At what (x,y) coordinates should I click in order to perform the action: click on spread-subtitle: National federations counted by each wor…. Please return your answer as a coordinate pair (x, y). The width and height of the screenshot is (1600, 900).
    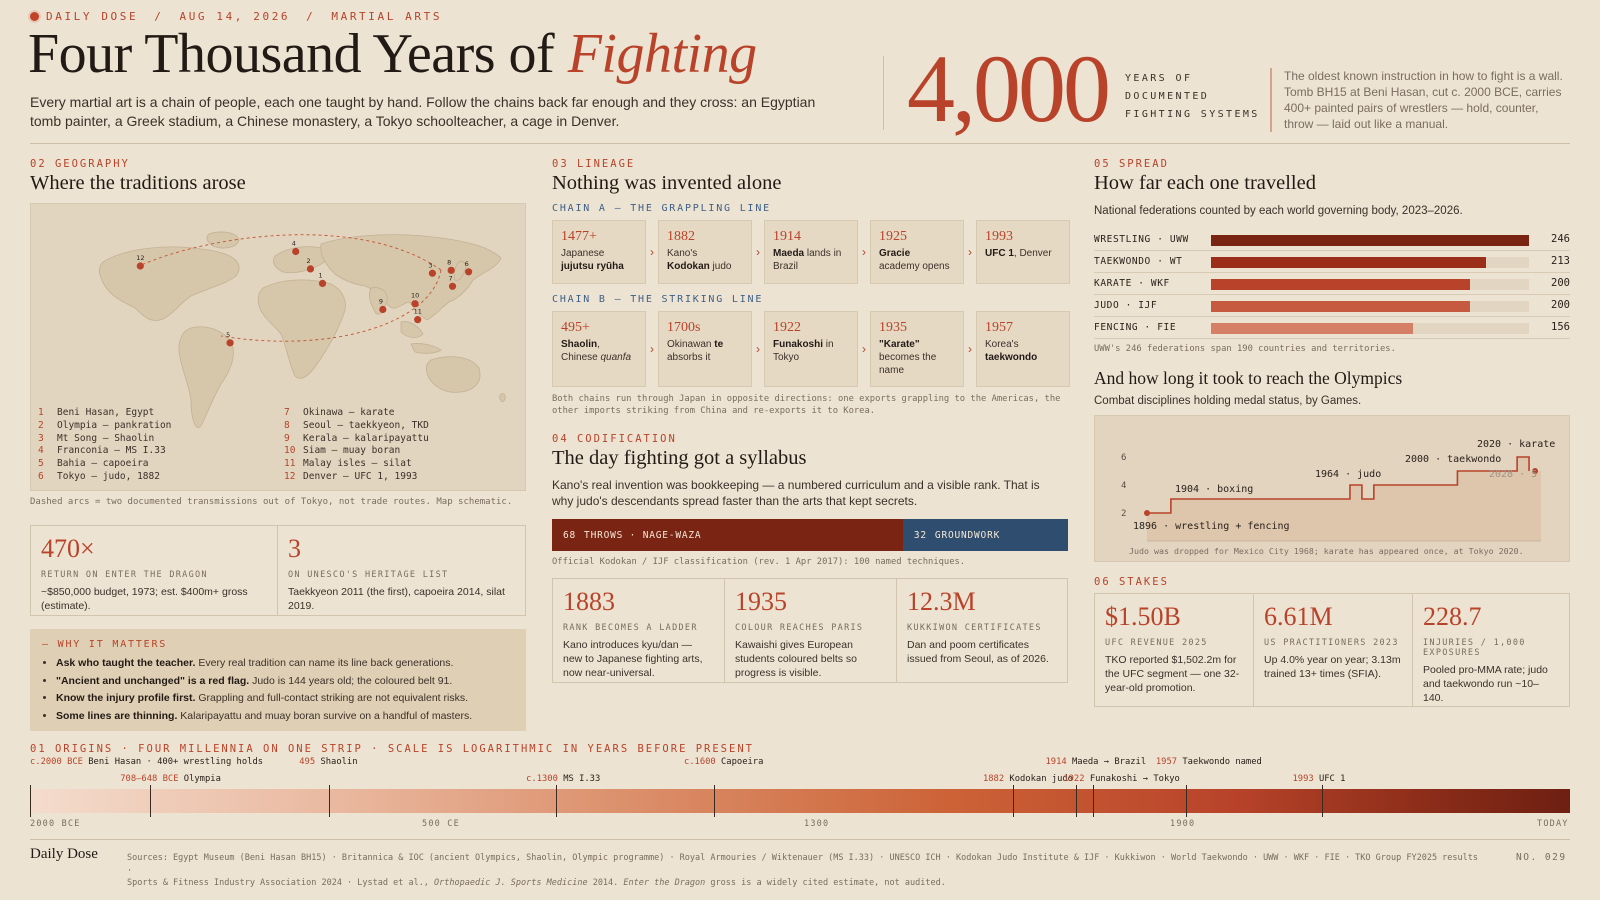
    Looking at the image, I should click on (1278, 211).